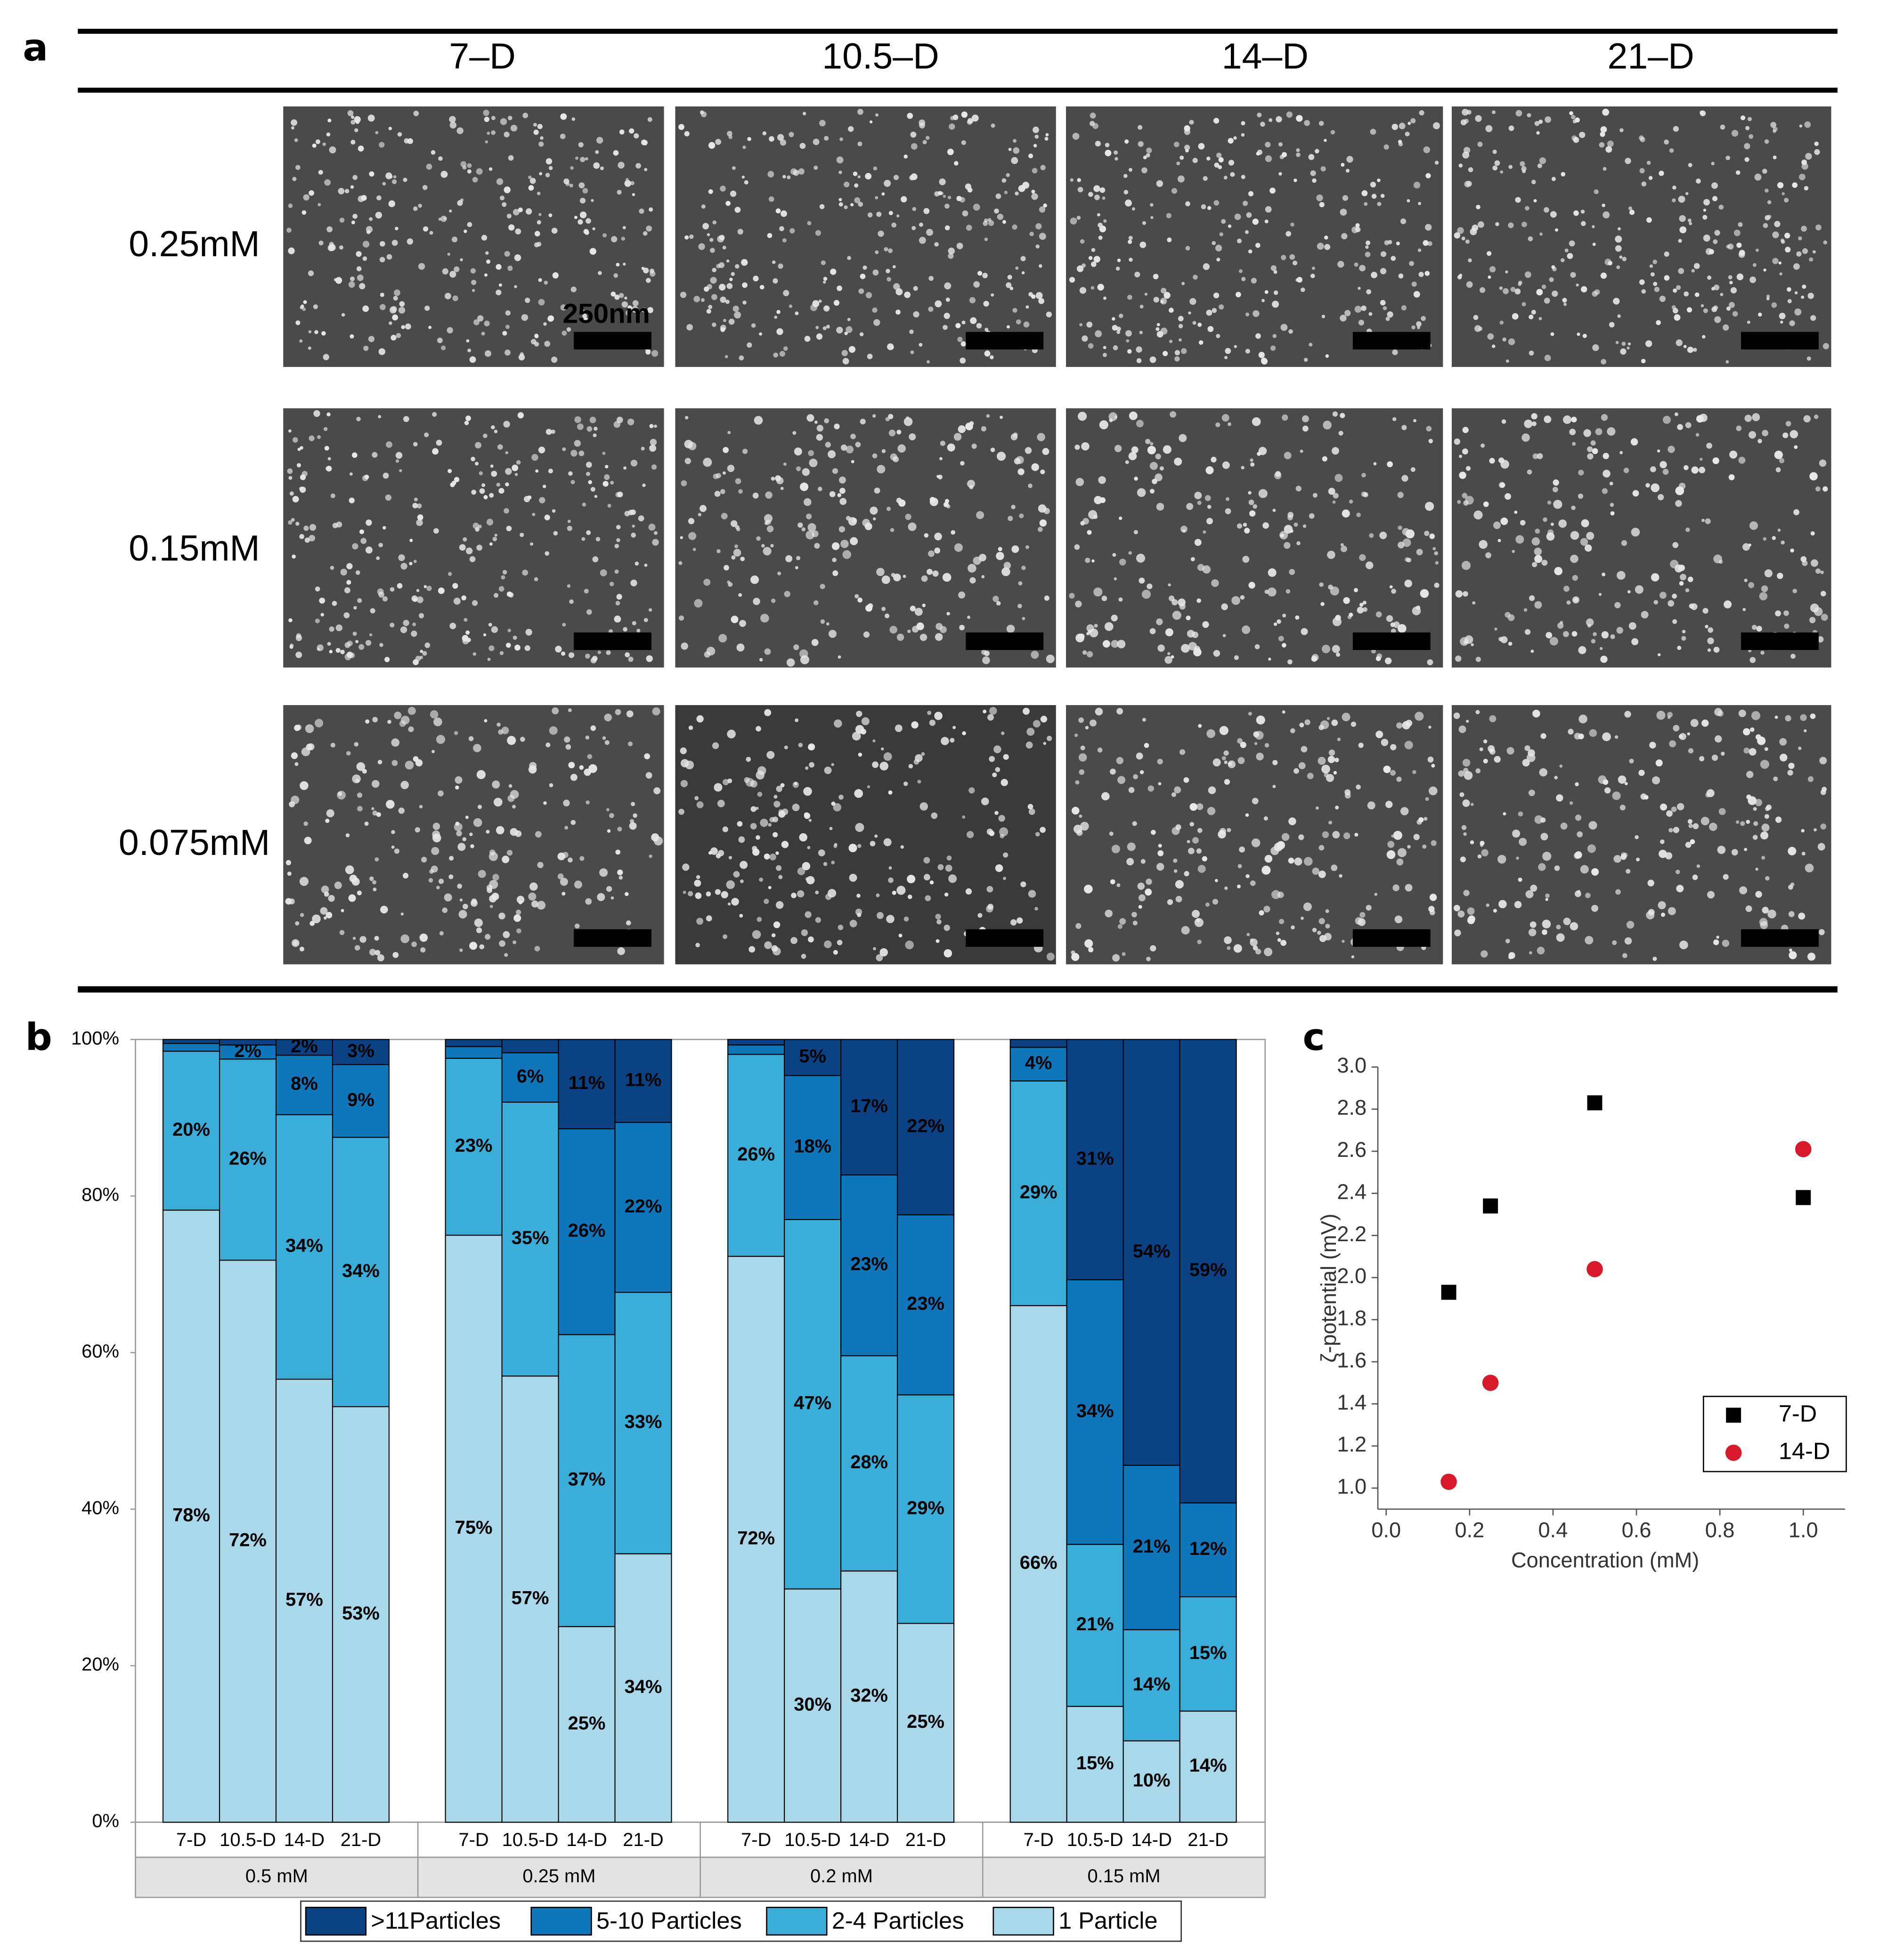 The height and width of the screenshot is (1960, 1879). Describe the element at coordinates (531, 1077) in the screenshot. I see `data-label: 6%` at that location.